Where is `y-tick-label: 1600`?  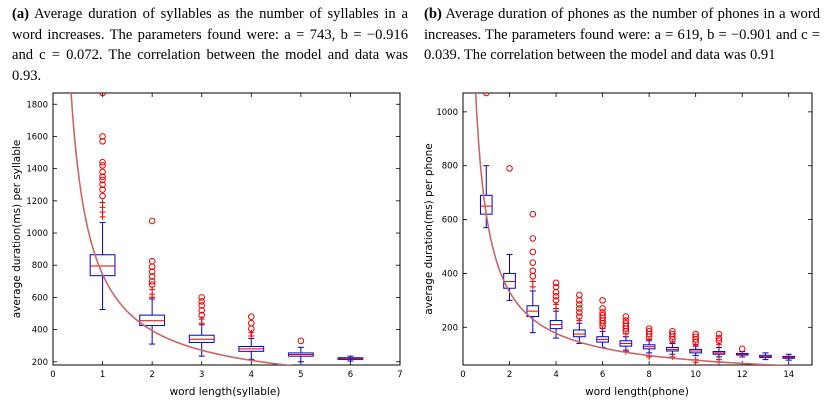 y-tick-label: 1600 is located at coordinates (37, 137).